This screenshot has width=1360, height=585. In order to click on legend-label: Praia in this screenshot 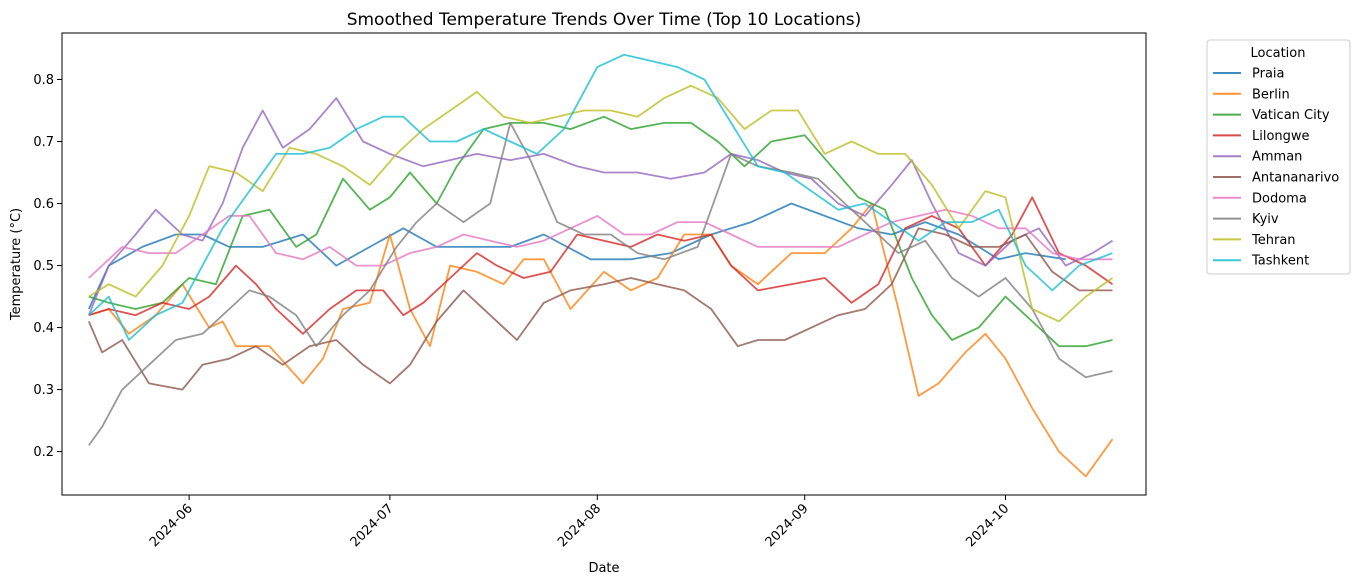, I will do `click(1268, 74)`.